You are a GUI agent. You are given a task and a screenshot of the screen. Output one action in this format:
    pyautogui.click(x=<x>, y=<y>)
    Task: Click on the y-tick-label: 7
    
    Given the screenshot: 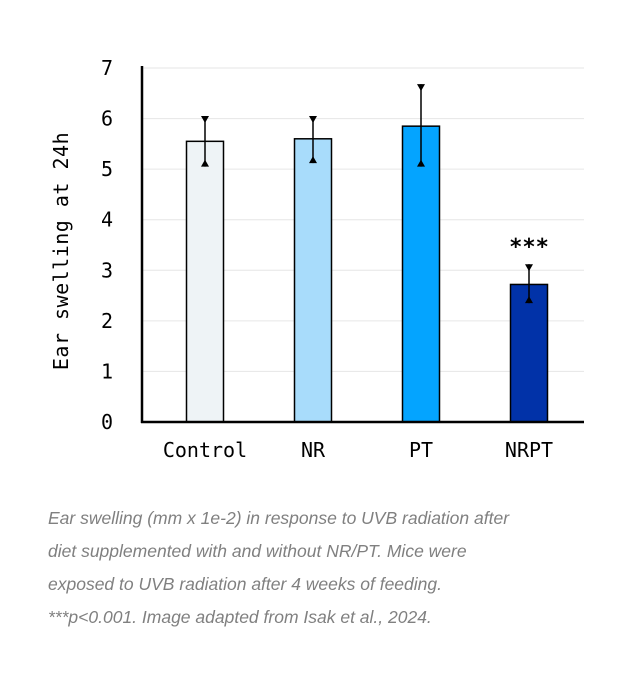 What is the action you would take?
    pyautogui.click(x=107, y=68)
    